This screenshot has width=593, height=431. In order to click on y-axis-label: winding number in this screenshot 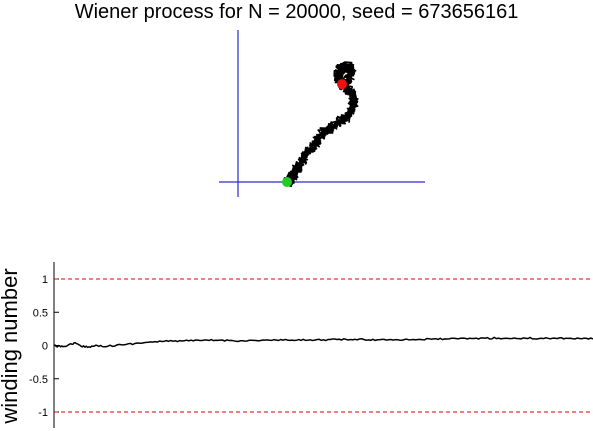, I will do `click(11, 346)`.